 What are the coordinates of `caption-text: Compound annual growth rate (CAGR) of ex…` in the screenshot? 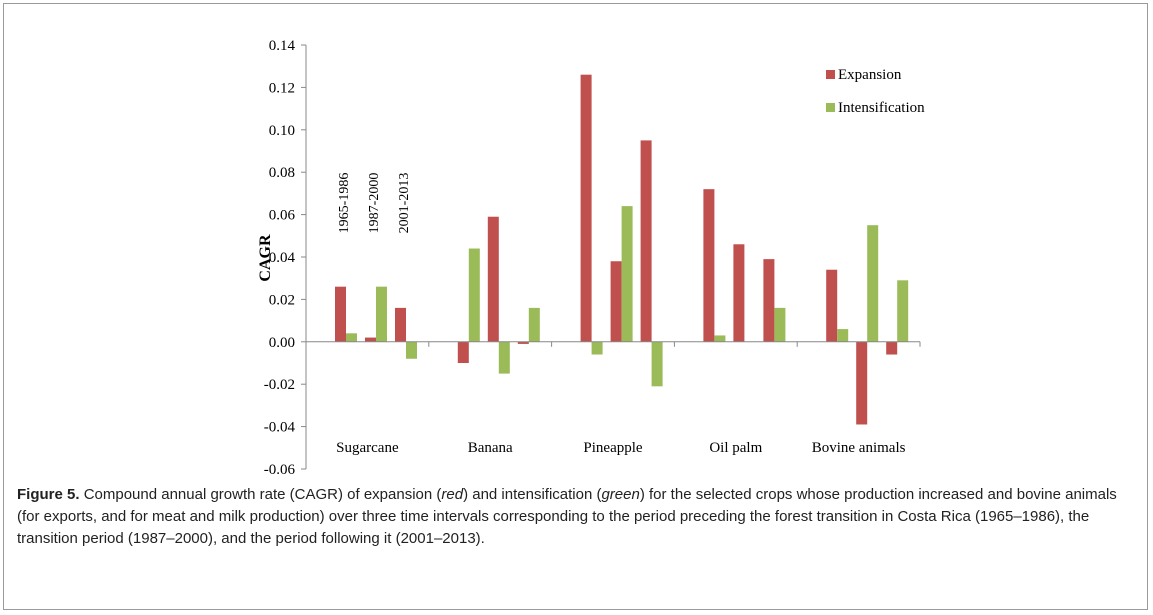 It's located at (262, 494).